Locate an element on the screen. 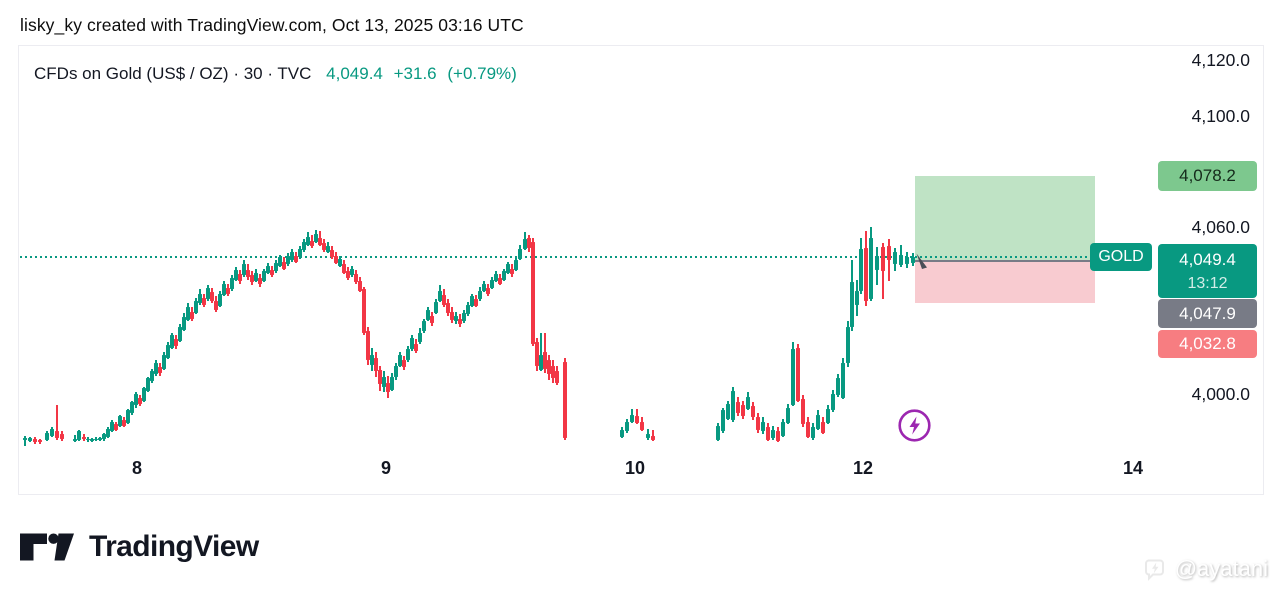 This screenshot has width=1280, height=602. x-axis-label: 12 is located at coordinates (863, 468).